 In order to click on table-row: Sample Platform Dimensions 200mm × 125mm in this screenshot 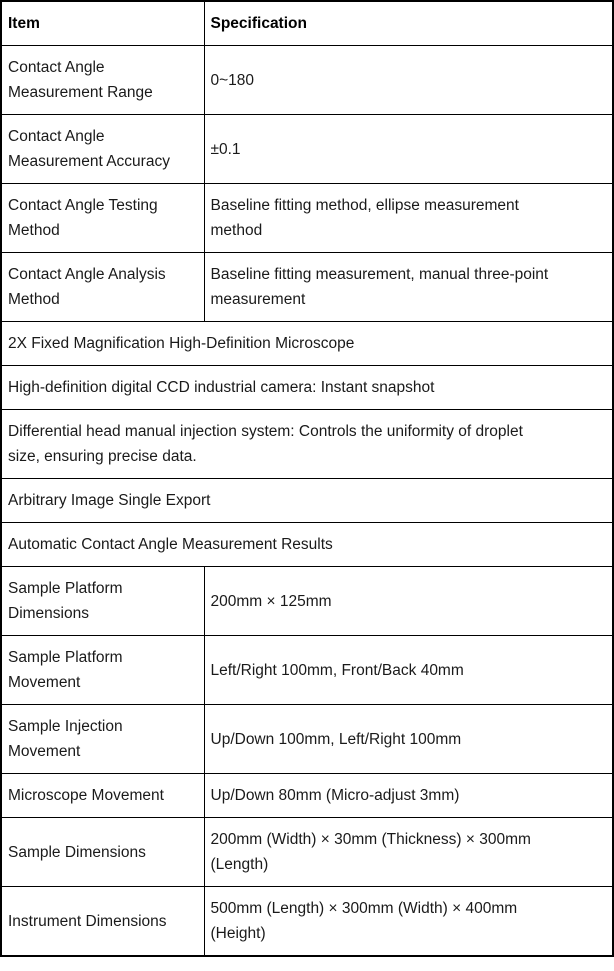, I will do `click(307, 601)`.